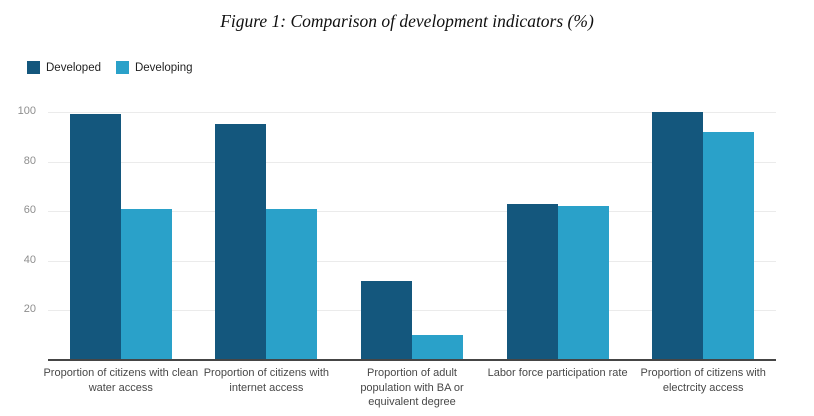 This screenshot has height=416, width=814. What do you see at coordinates (163, 67) in the screenshot?
I see `legend-label: Developing` at bounding box center [163, 67].